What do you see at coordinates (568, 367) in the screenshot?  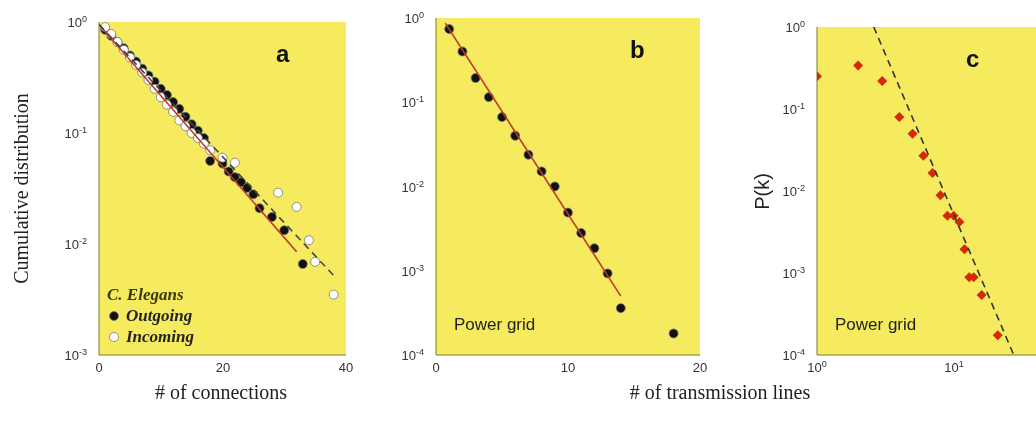 I see `x-tick-label: 10` at bounding box center [568, 367].